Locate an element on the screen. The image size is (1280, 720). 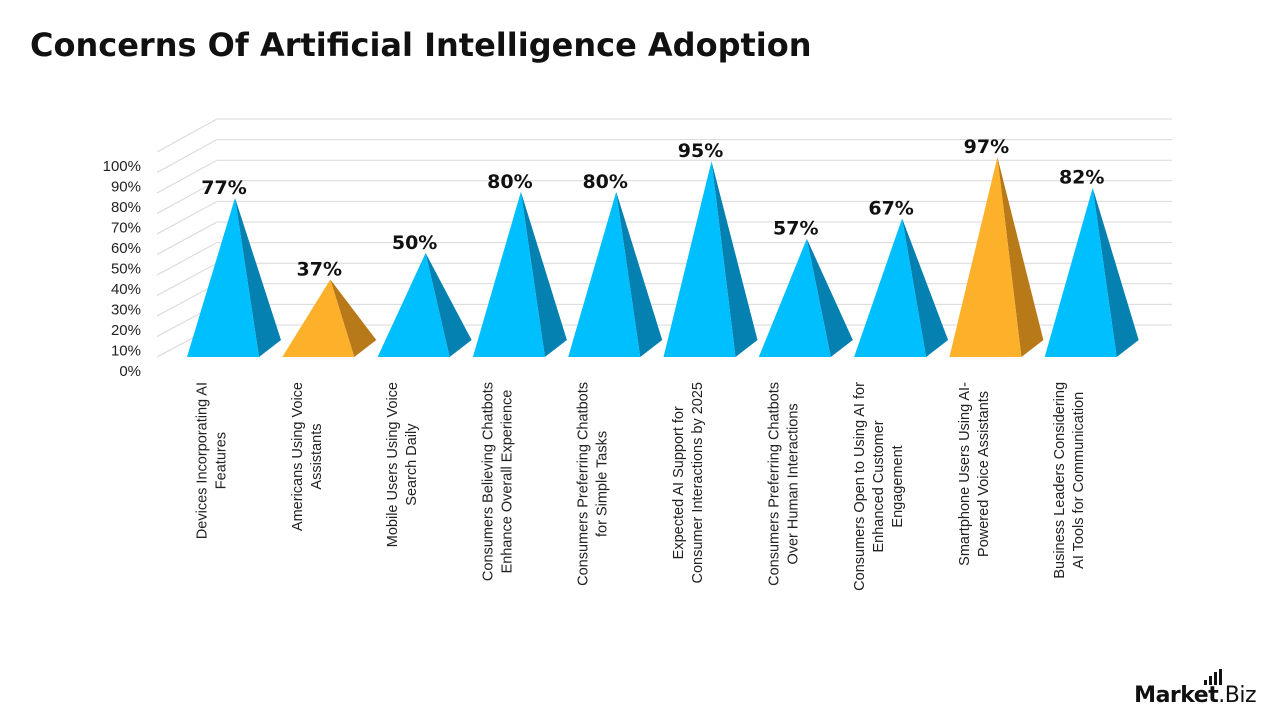
category-label-line: Mobile Users Using Voice is located at coordinates (393, 464).